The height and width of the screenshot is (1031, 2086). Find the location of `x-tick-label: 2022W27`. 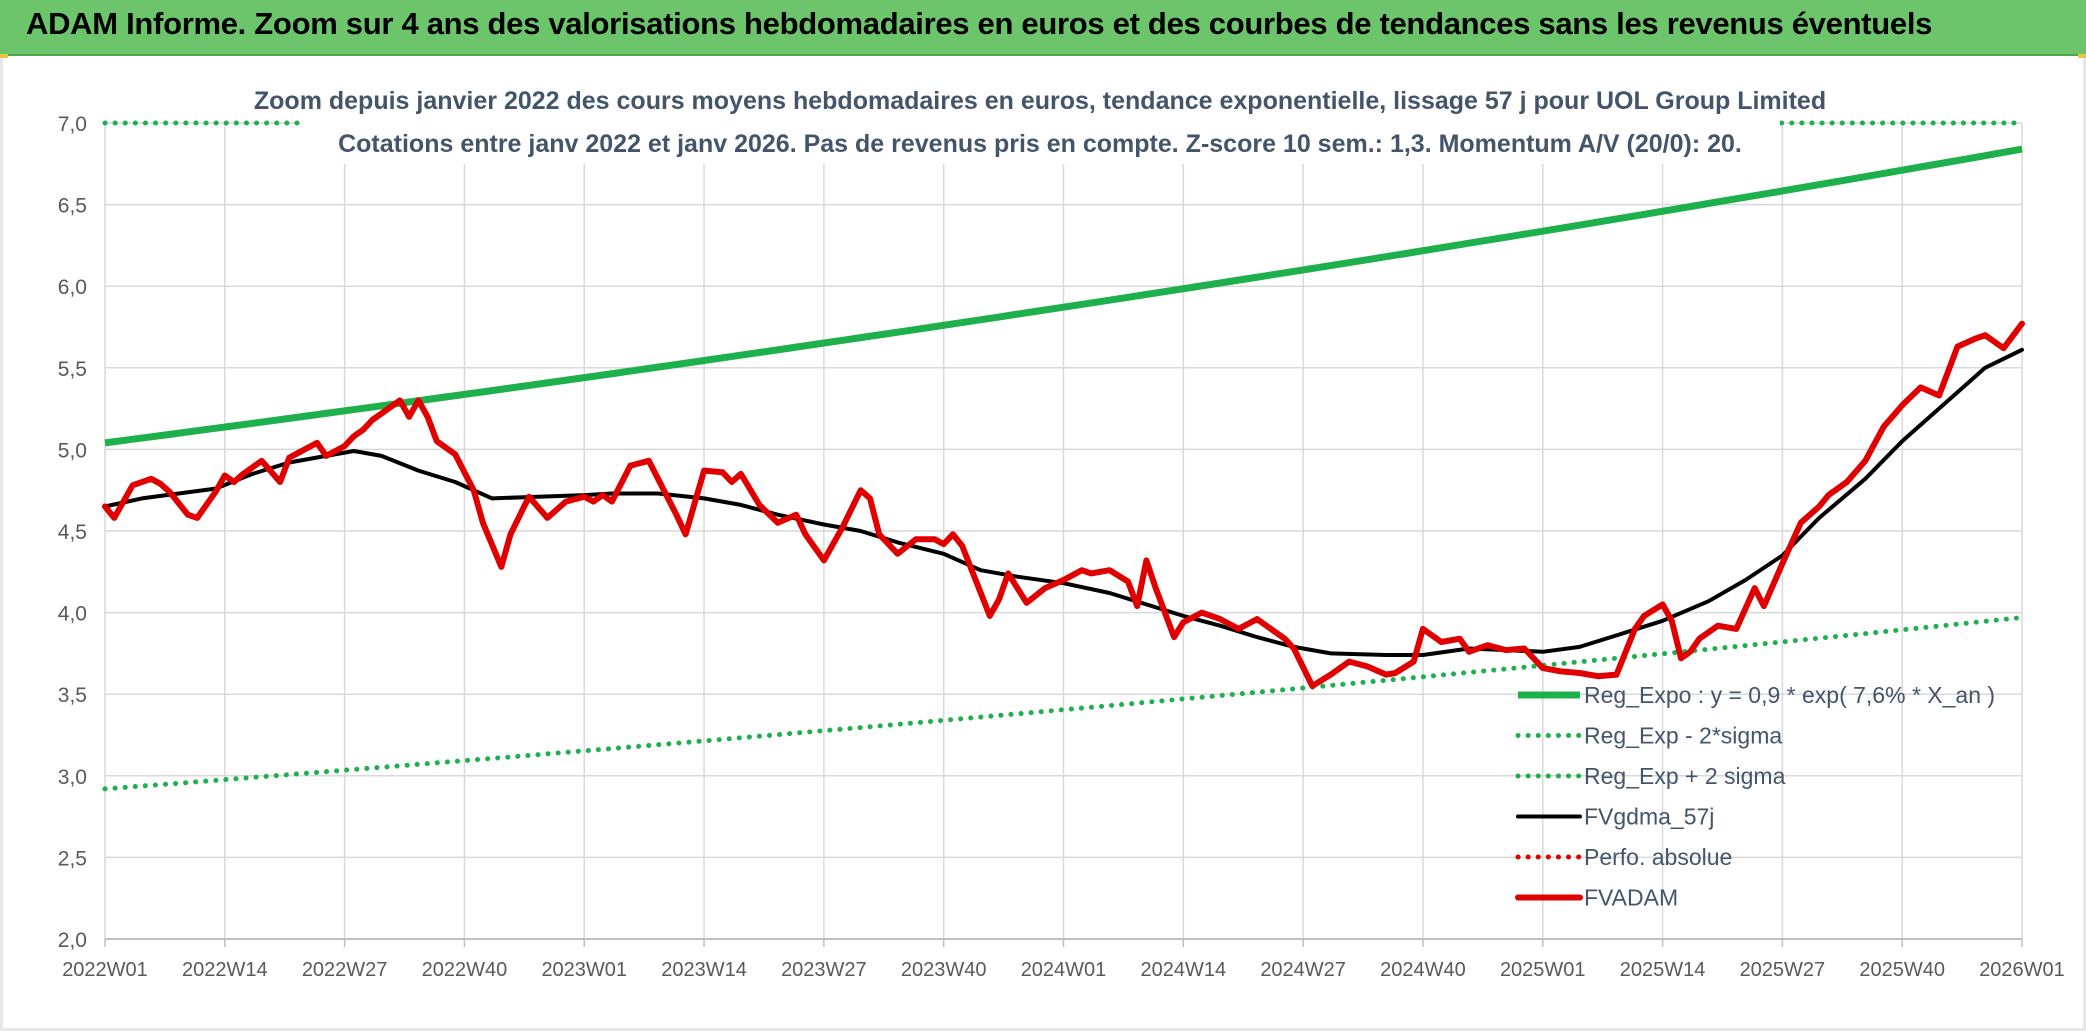

x-tick-label: 2022W27 is located at coordinates (345, 970).